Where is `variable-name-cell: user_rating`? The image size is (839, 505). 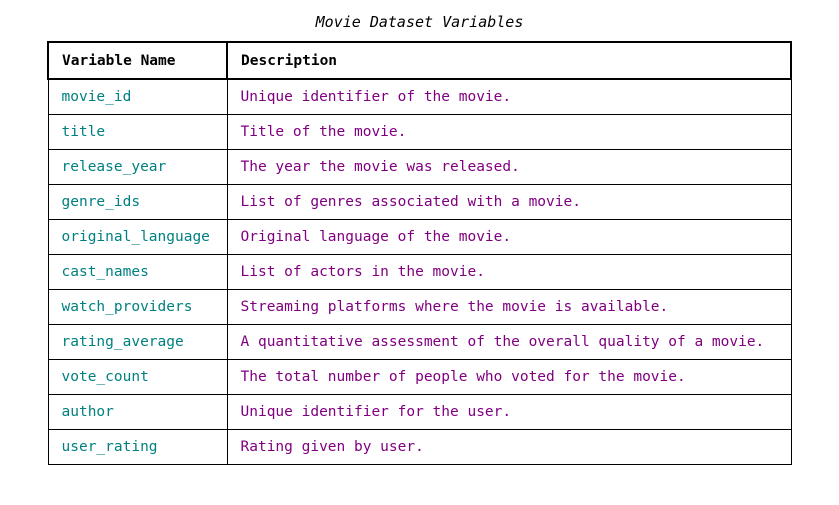
variable-name-cell: user_rating is located at coordinates (137, 446).